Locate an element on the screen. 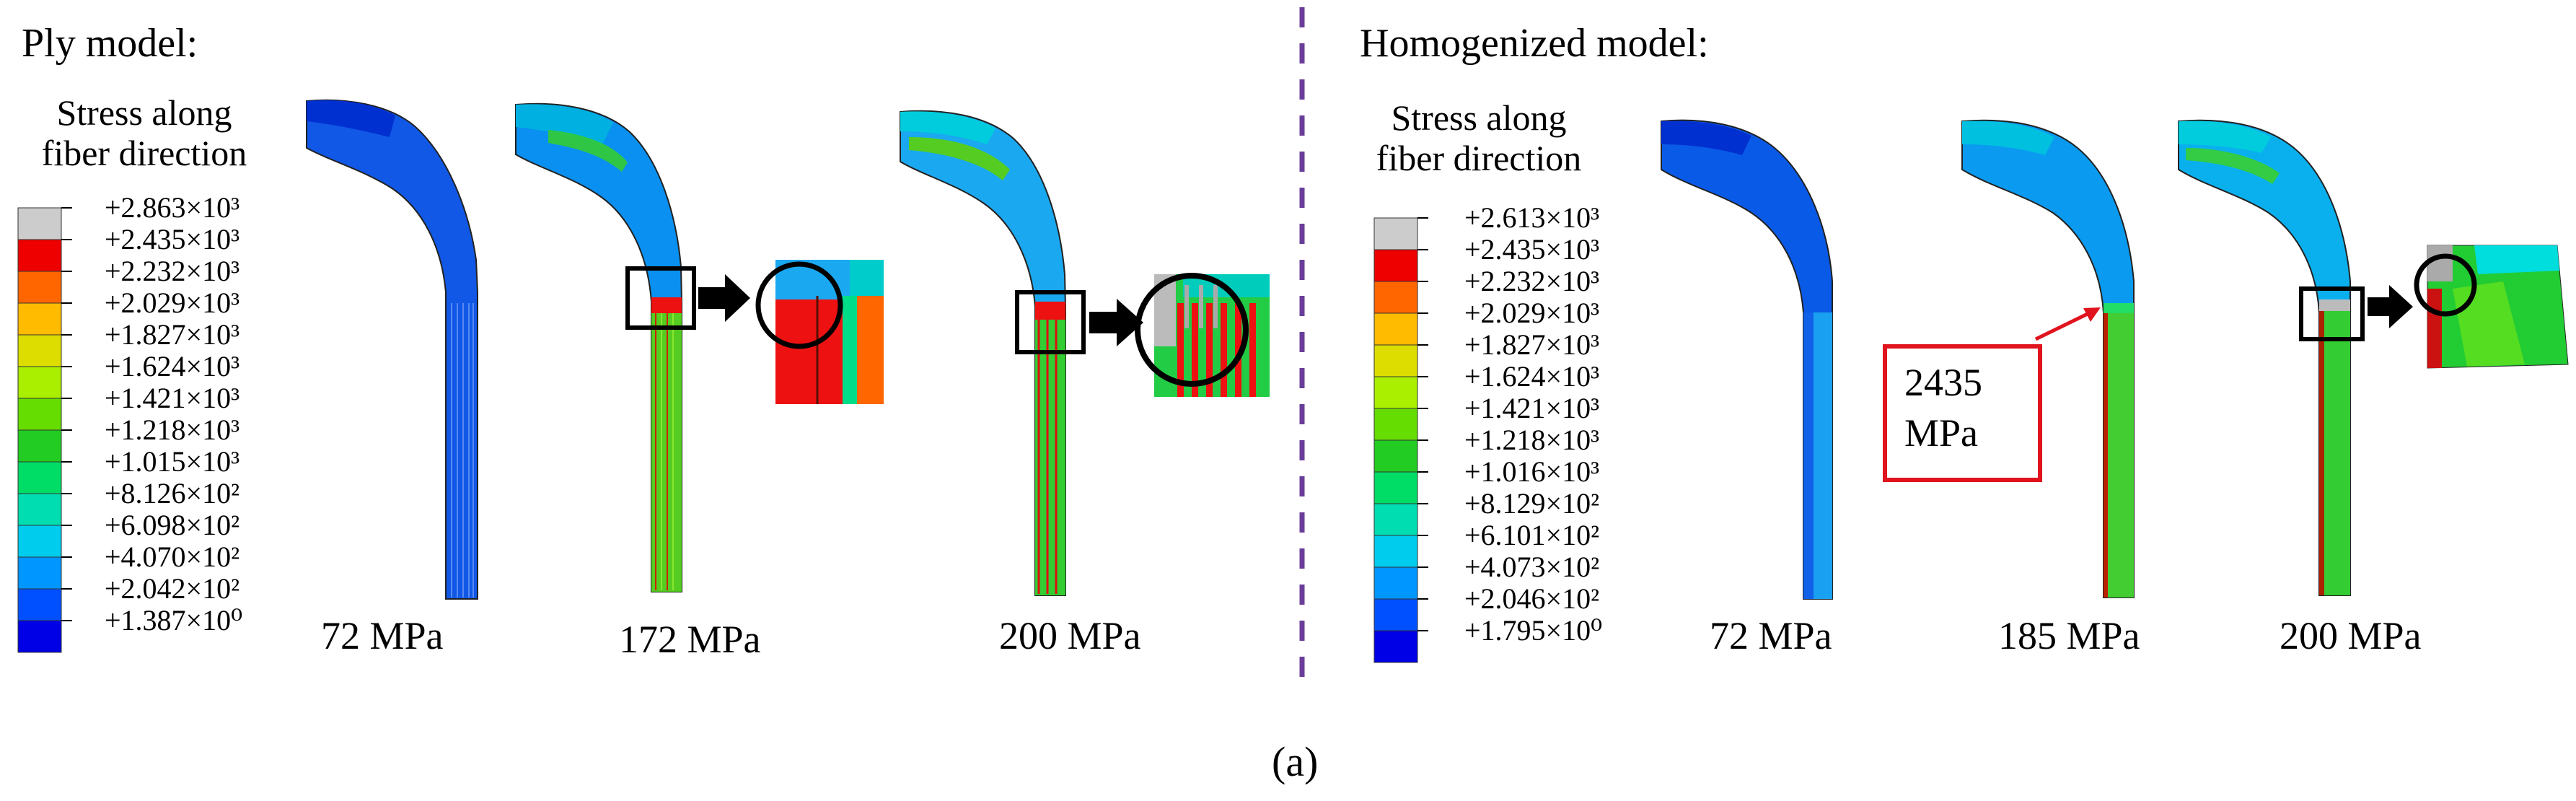 This screenshot has width=2576, height=801. annotation-text: 2435 MPa is located at coordinates (1943, 407).